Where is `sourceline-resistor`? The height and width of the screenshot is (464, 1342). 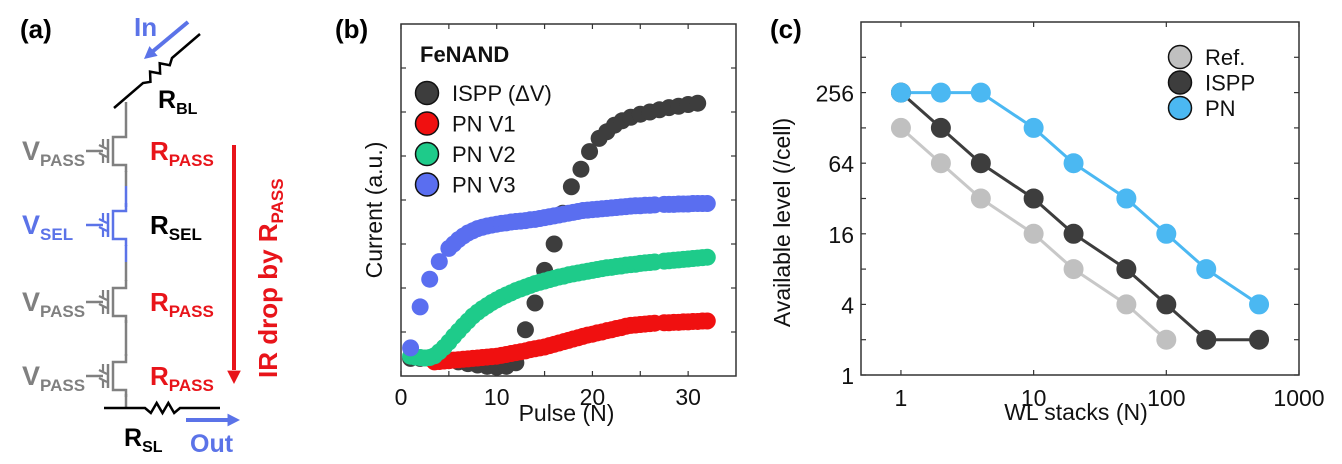 sourceline-resistor is located at coordinates (162, 408).